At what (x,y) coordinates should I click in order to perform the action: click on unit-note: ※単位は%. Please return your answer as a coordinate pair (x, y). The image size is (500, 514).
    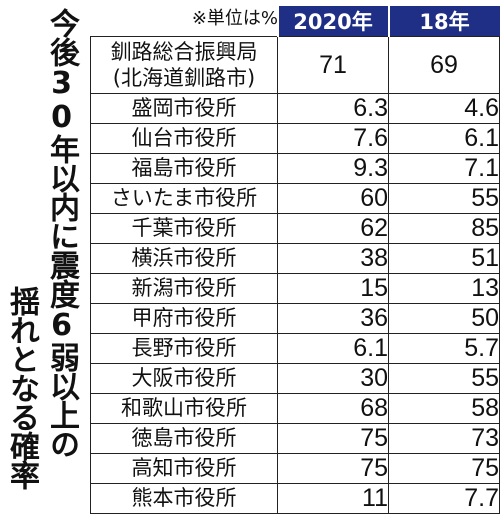
    Looking at the image, I should click on (234, 18).